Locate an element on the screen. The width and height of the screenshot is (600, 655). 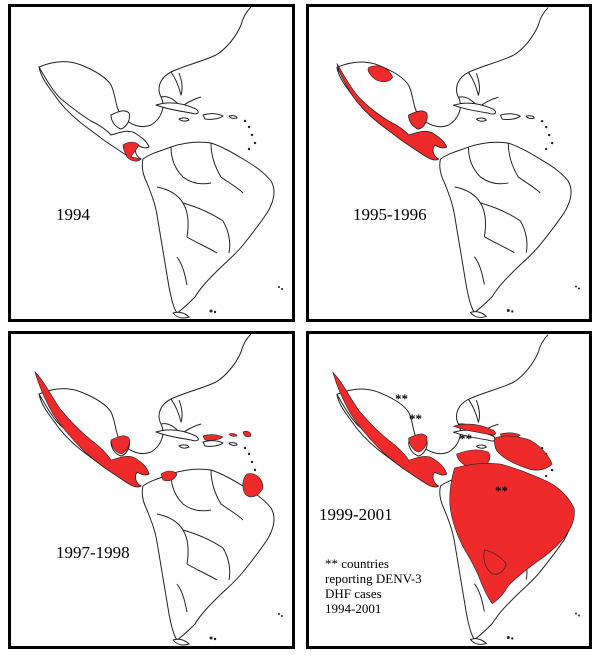
affected-venezuela-guianas is located at coordinates (523, 453).